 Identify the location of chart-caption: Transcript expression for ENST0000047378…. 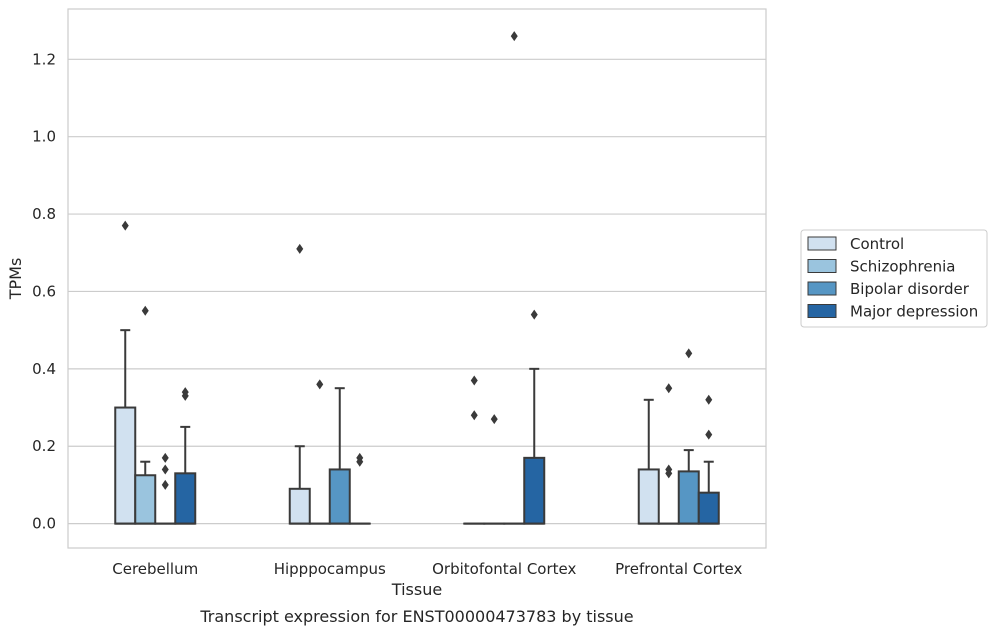
(416, 616).